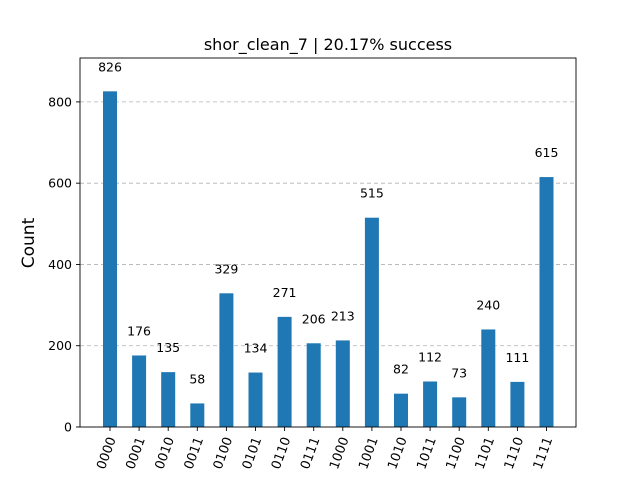 The width and height of the screenshot is (640, 480). Describe the element at coordinates (29, 242) in the screenshot. I see `y-axis-label: Count` at that location.